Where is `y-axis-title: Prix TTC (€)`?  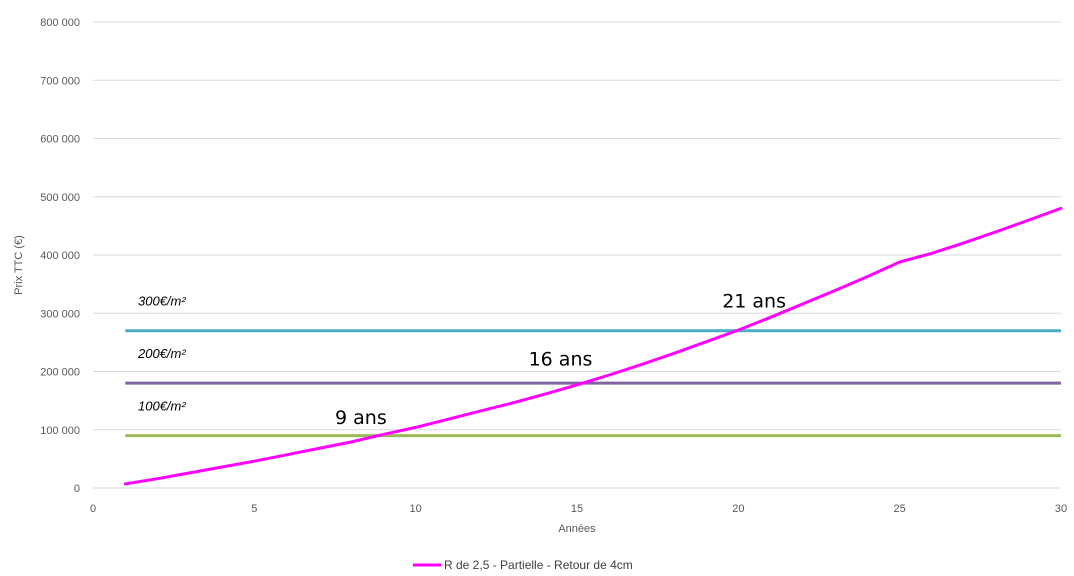
y-axis-title: Prix TTC (€) is located at coordinates (19, 265).